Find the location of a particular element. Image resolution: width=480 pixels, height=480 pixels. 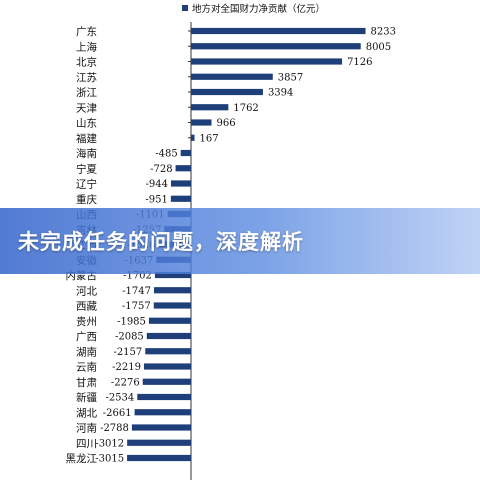

bar-新疆 is located at coordinates (164, 397).